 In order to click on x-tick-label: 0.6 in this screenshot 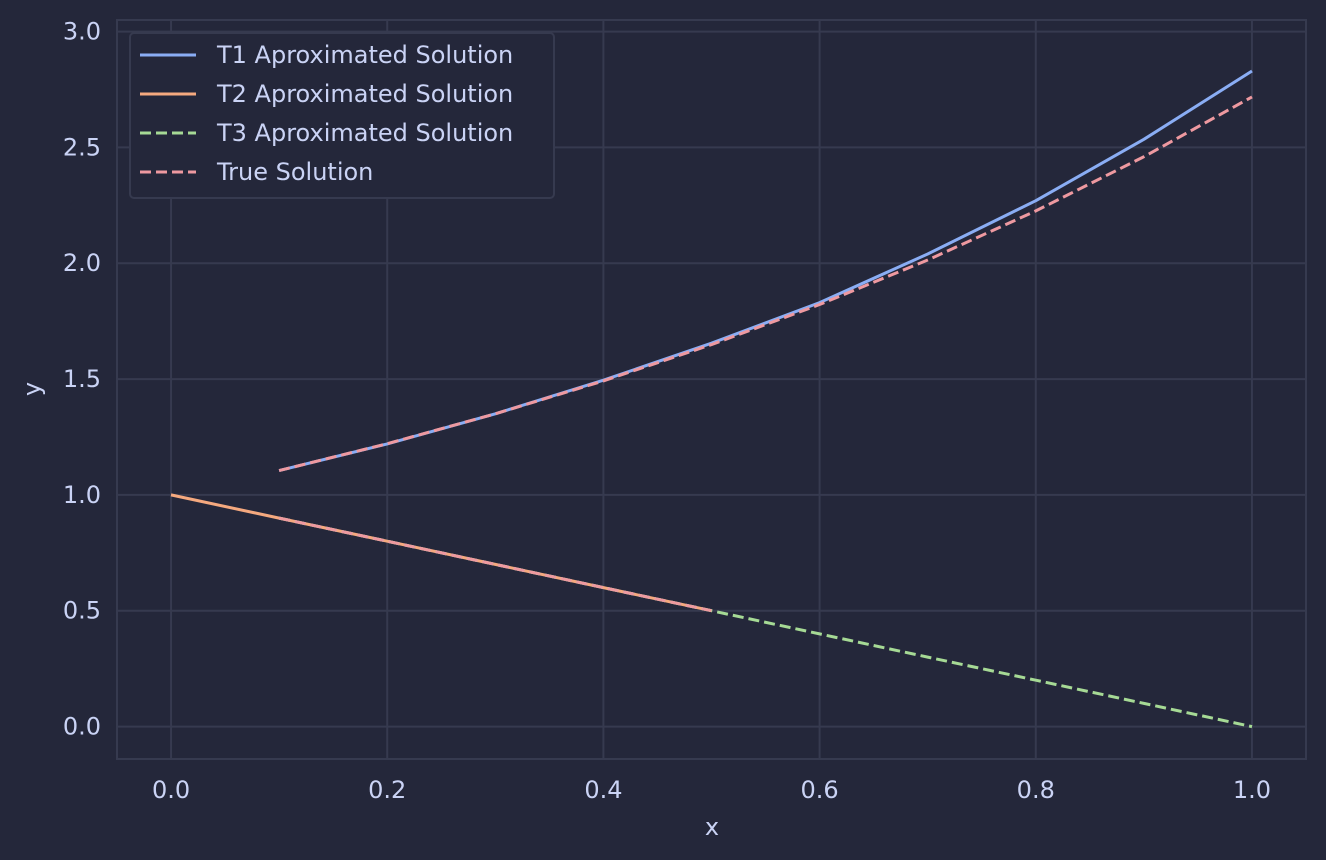, I will do `click(820, 790)`.